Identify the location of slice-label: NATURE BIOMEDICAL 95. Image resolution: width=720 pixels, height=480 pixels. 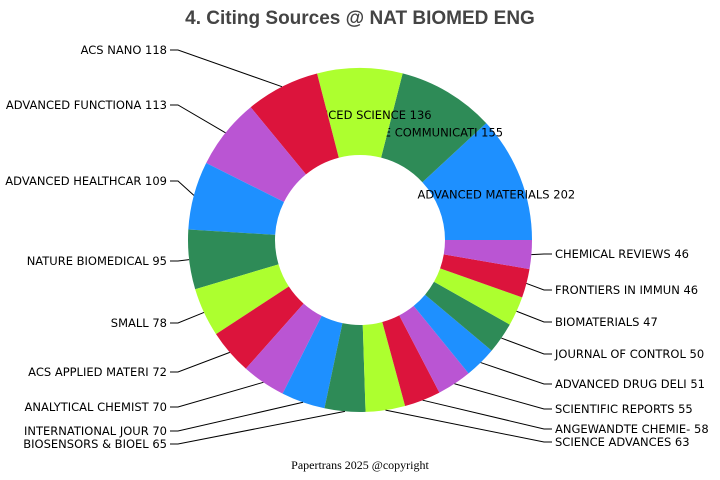
(97, 261).